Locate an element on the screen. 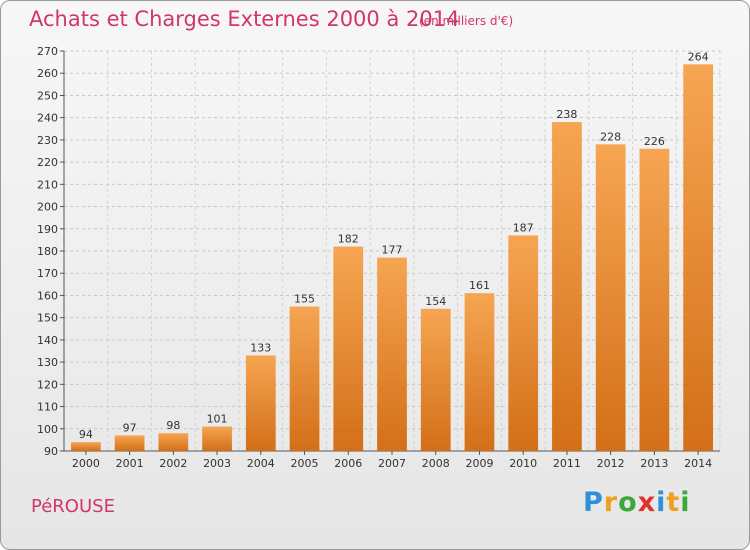  x-tick-label: 2012 is located at coordinates (611, 463).